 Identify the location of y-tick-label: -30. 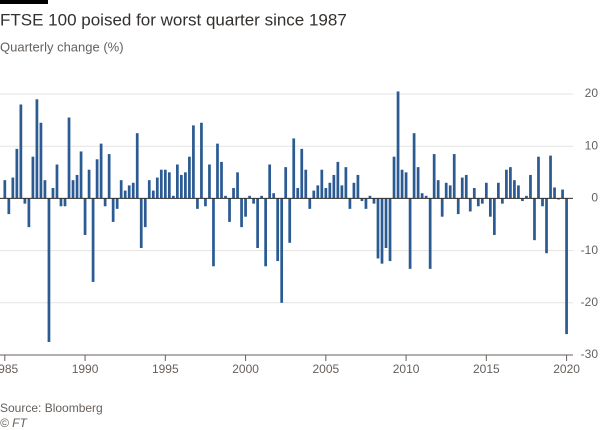
(590, 354).